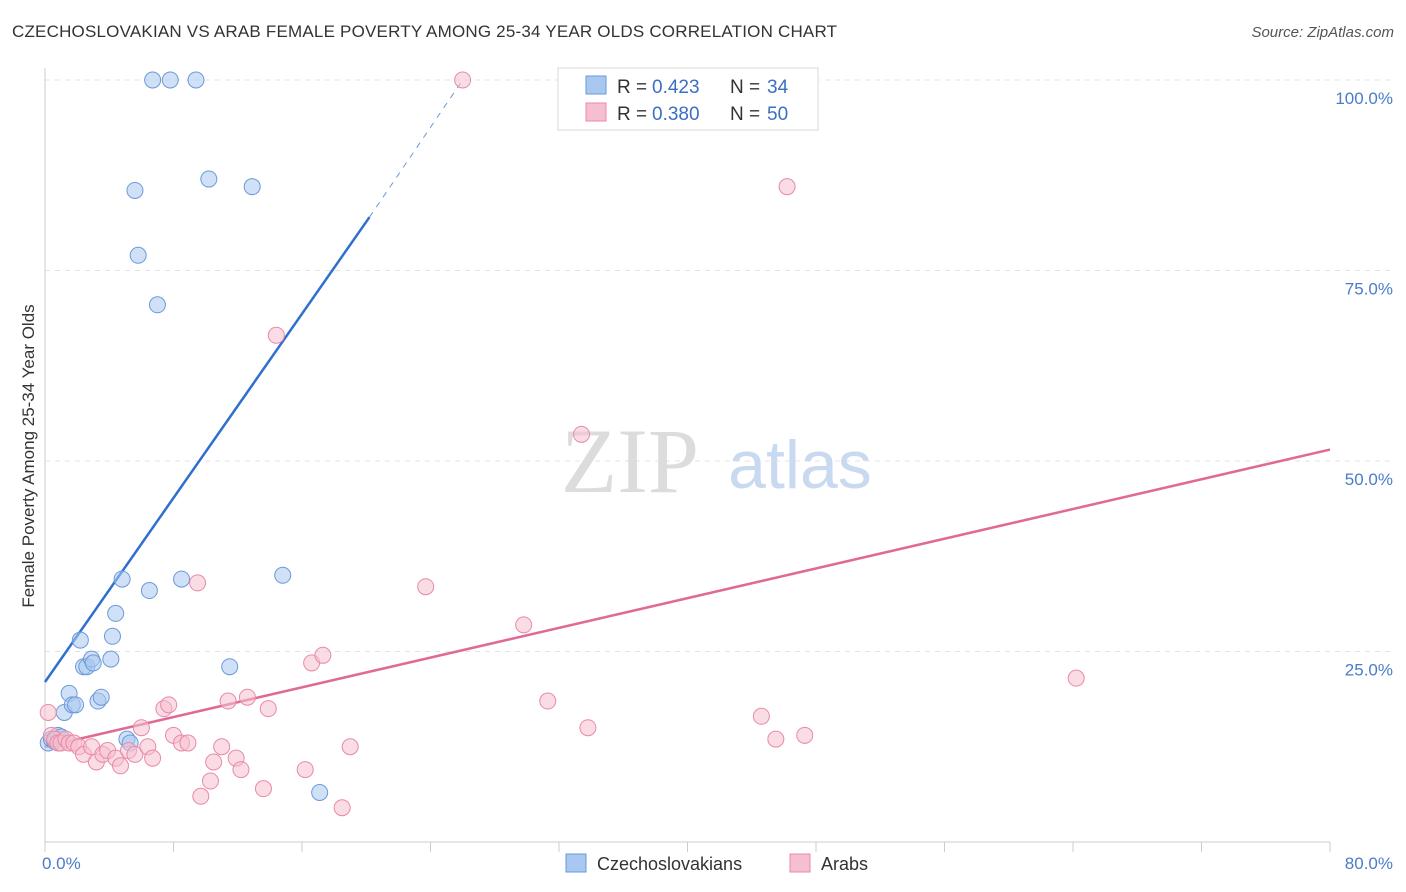 This screenshot has width=1406, height=892. What do you see at coordinates (596, 85) in the screenshot?
I see `legend-swatch-czechoslovakians` at bounding box center [596, 85].